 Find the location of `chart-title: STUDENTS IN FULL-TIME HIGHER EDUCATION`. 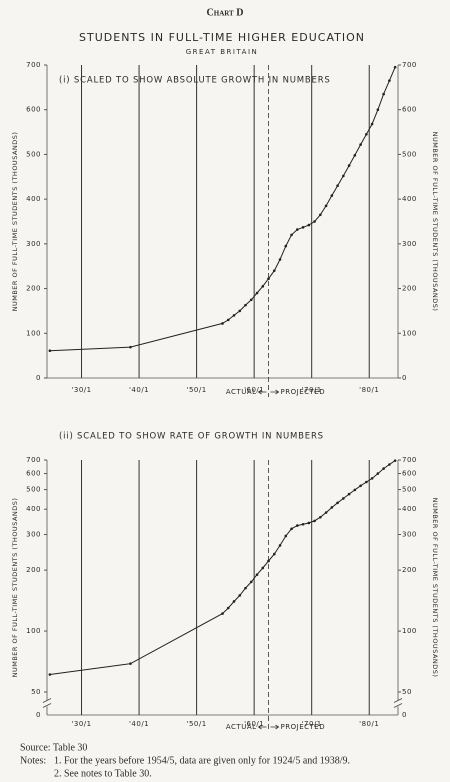

chart-title: STUDENTS IN FULL-TIME HIGHER EDUCATION is located at coordinates (222, 37).